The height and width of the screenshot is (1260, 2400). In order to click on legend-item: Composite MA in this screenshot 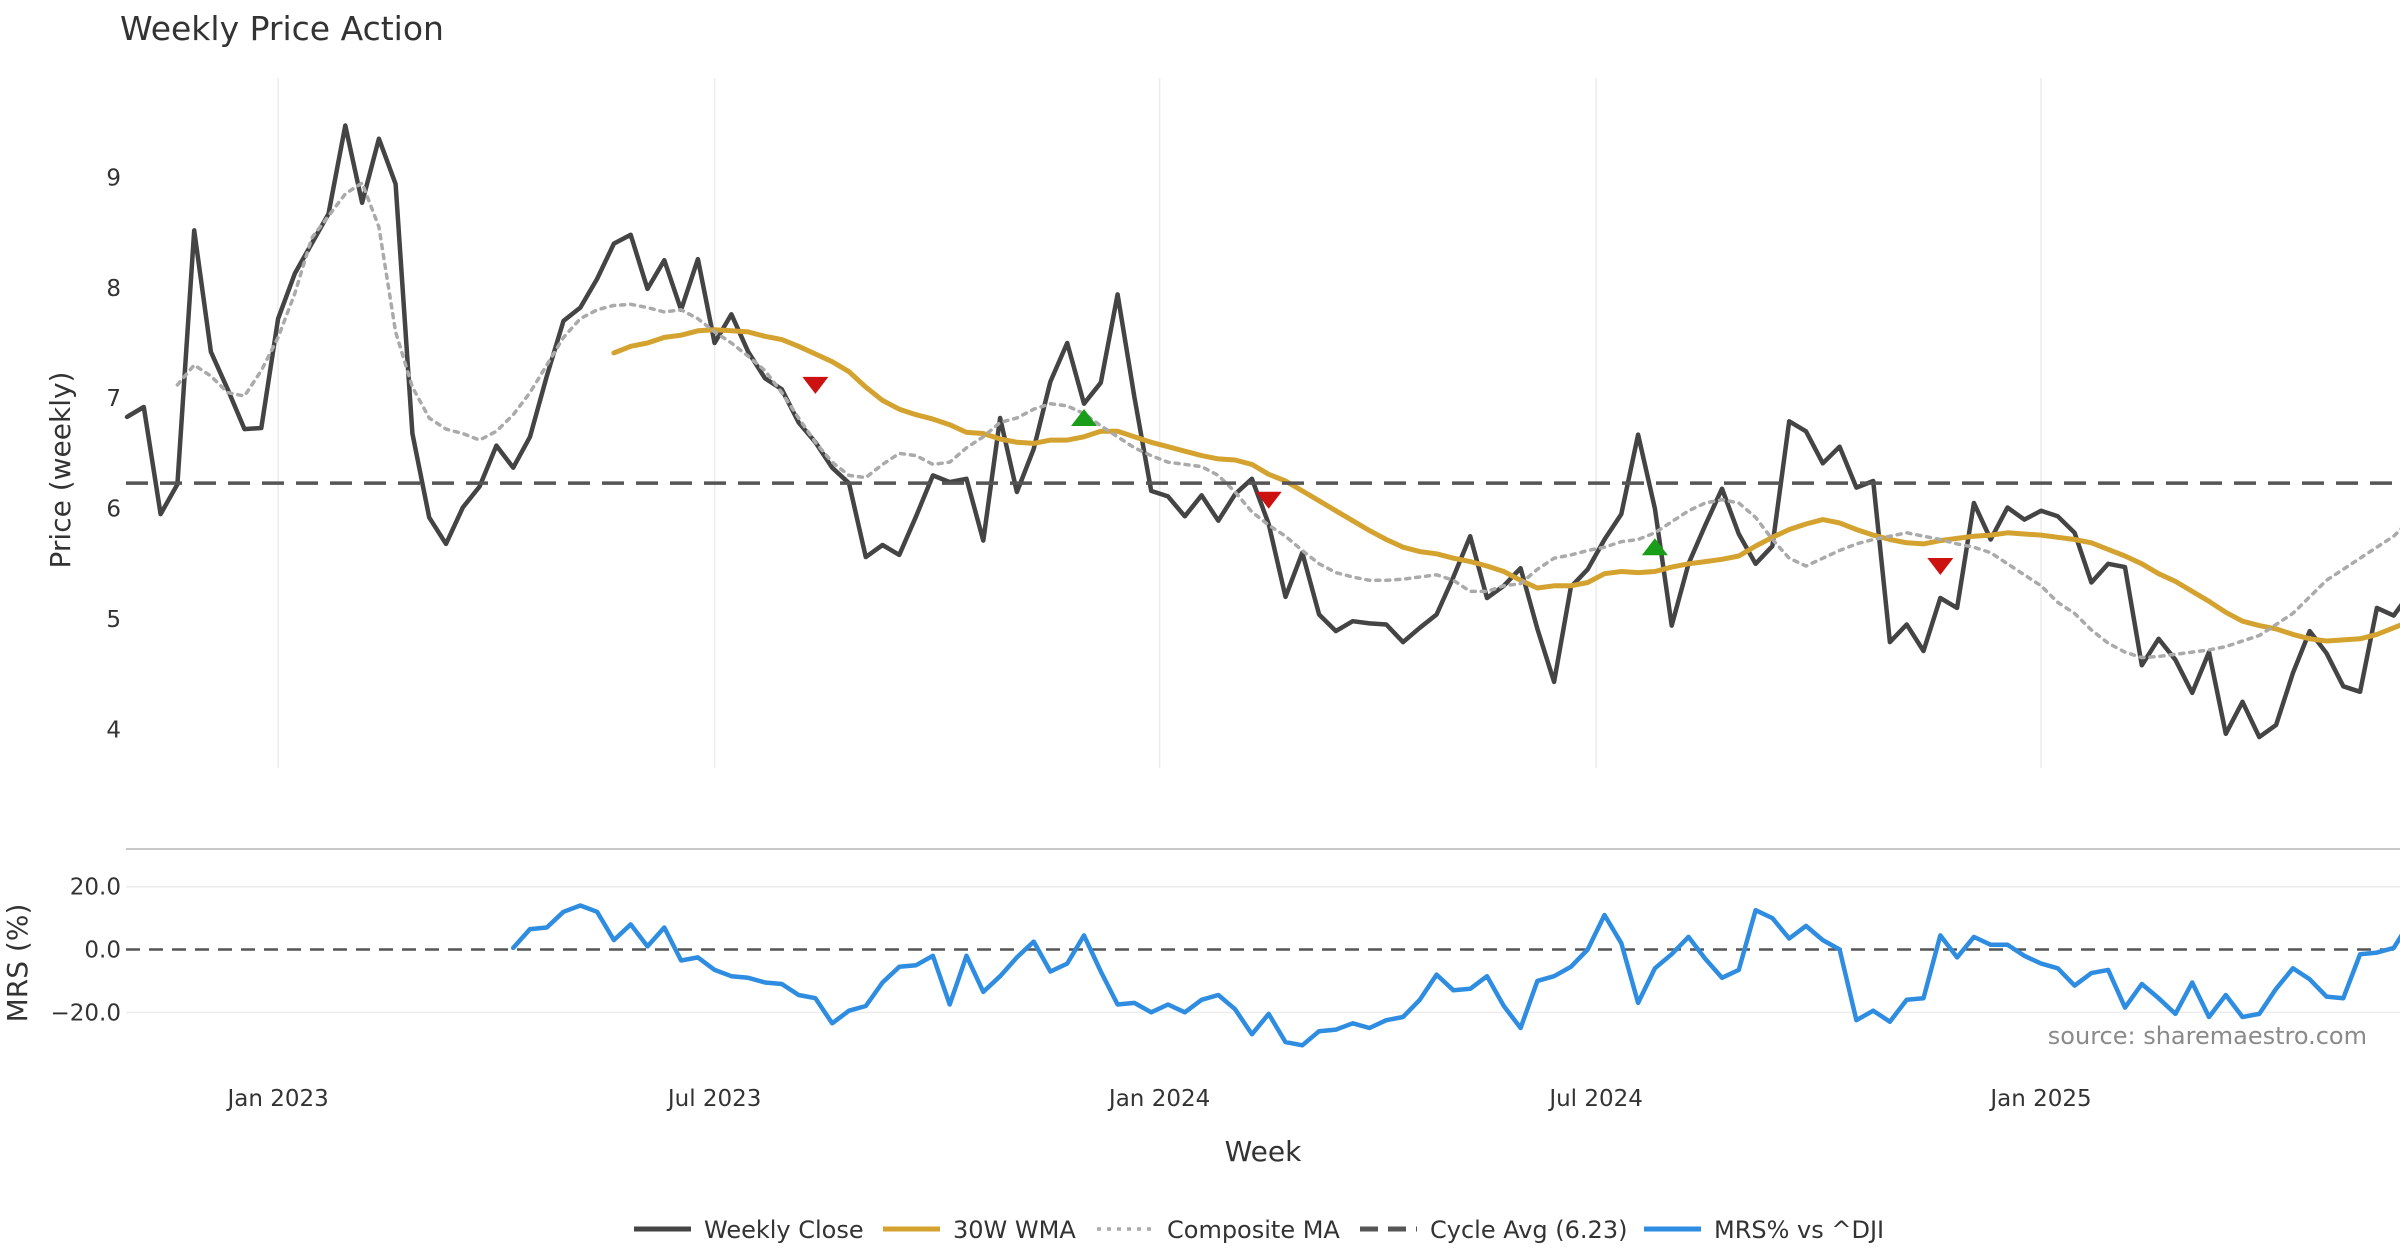, I will do `click(1218, 1230)`.